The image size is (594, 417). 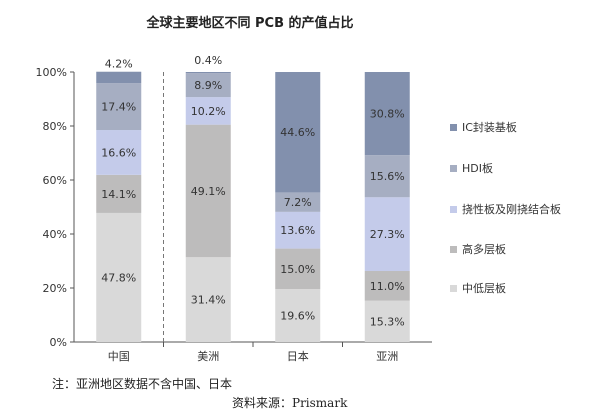 I want to click on legend-label: HDI板, so click(x=477, y=168).